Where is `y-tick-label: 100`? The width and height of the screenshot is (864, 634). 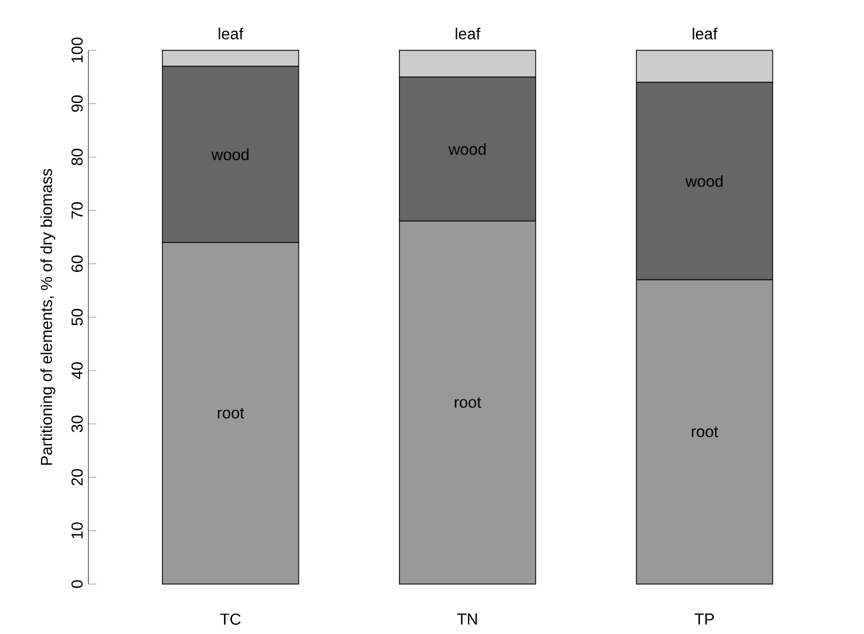 y-tick-label: 100 is located at coordinates (77, 50).